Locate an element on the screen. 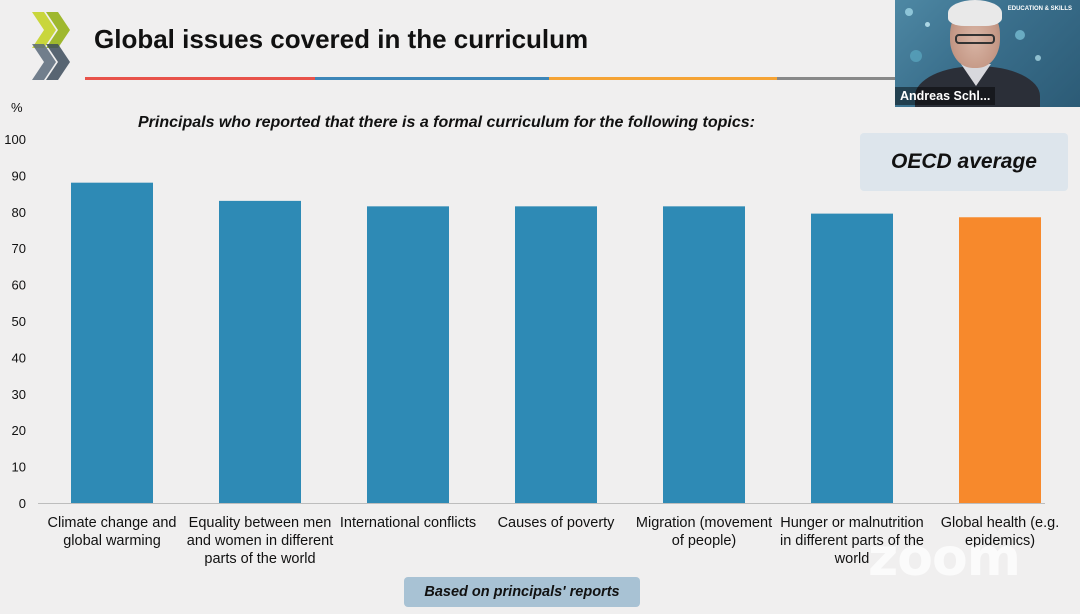 The image size is (1080, 614). participant-hair is located at coordinates (975, 13).